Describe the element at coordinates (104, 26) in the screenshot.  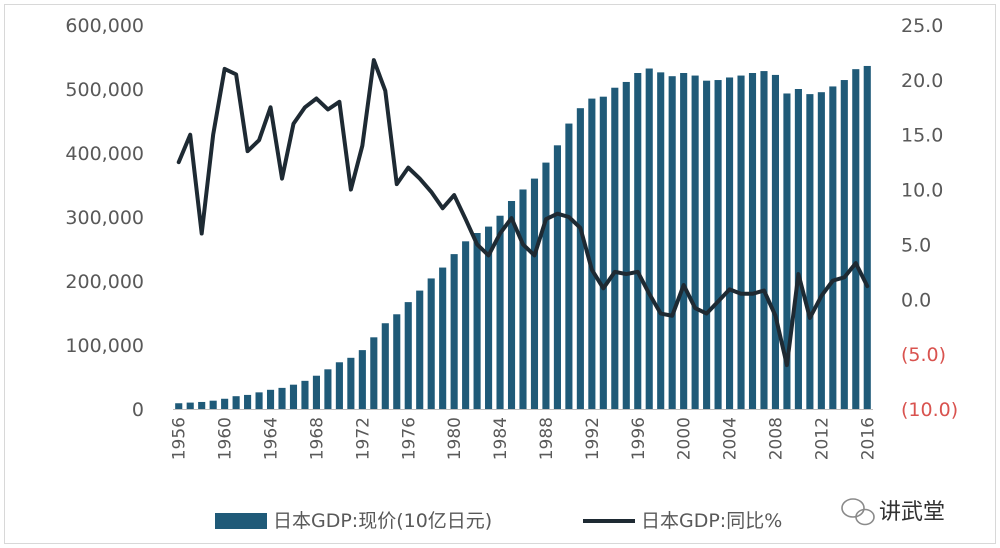
I see `left-tick-label: 600,000` at that location.